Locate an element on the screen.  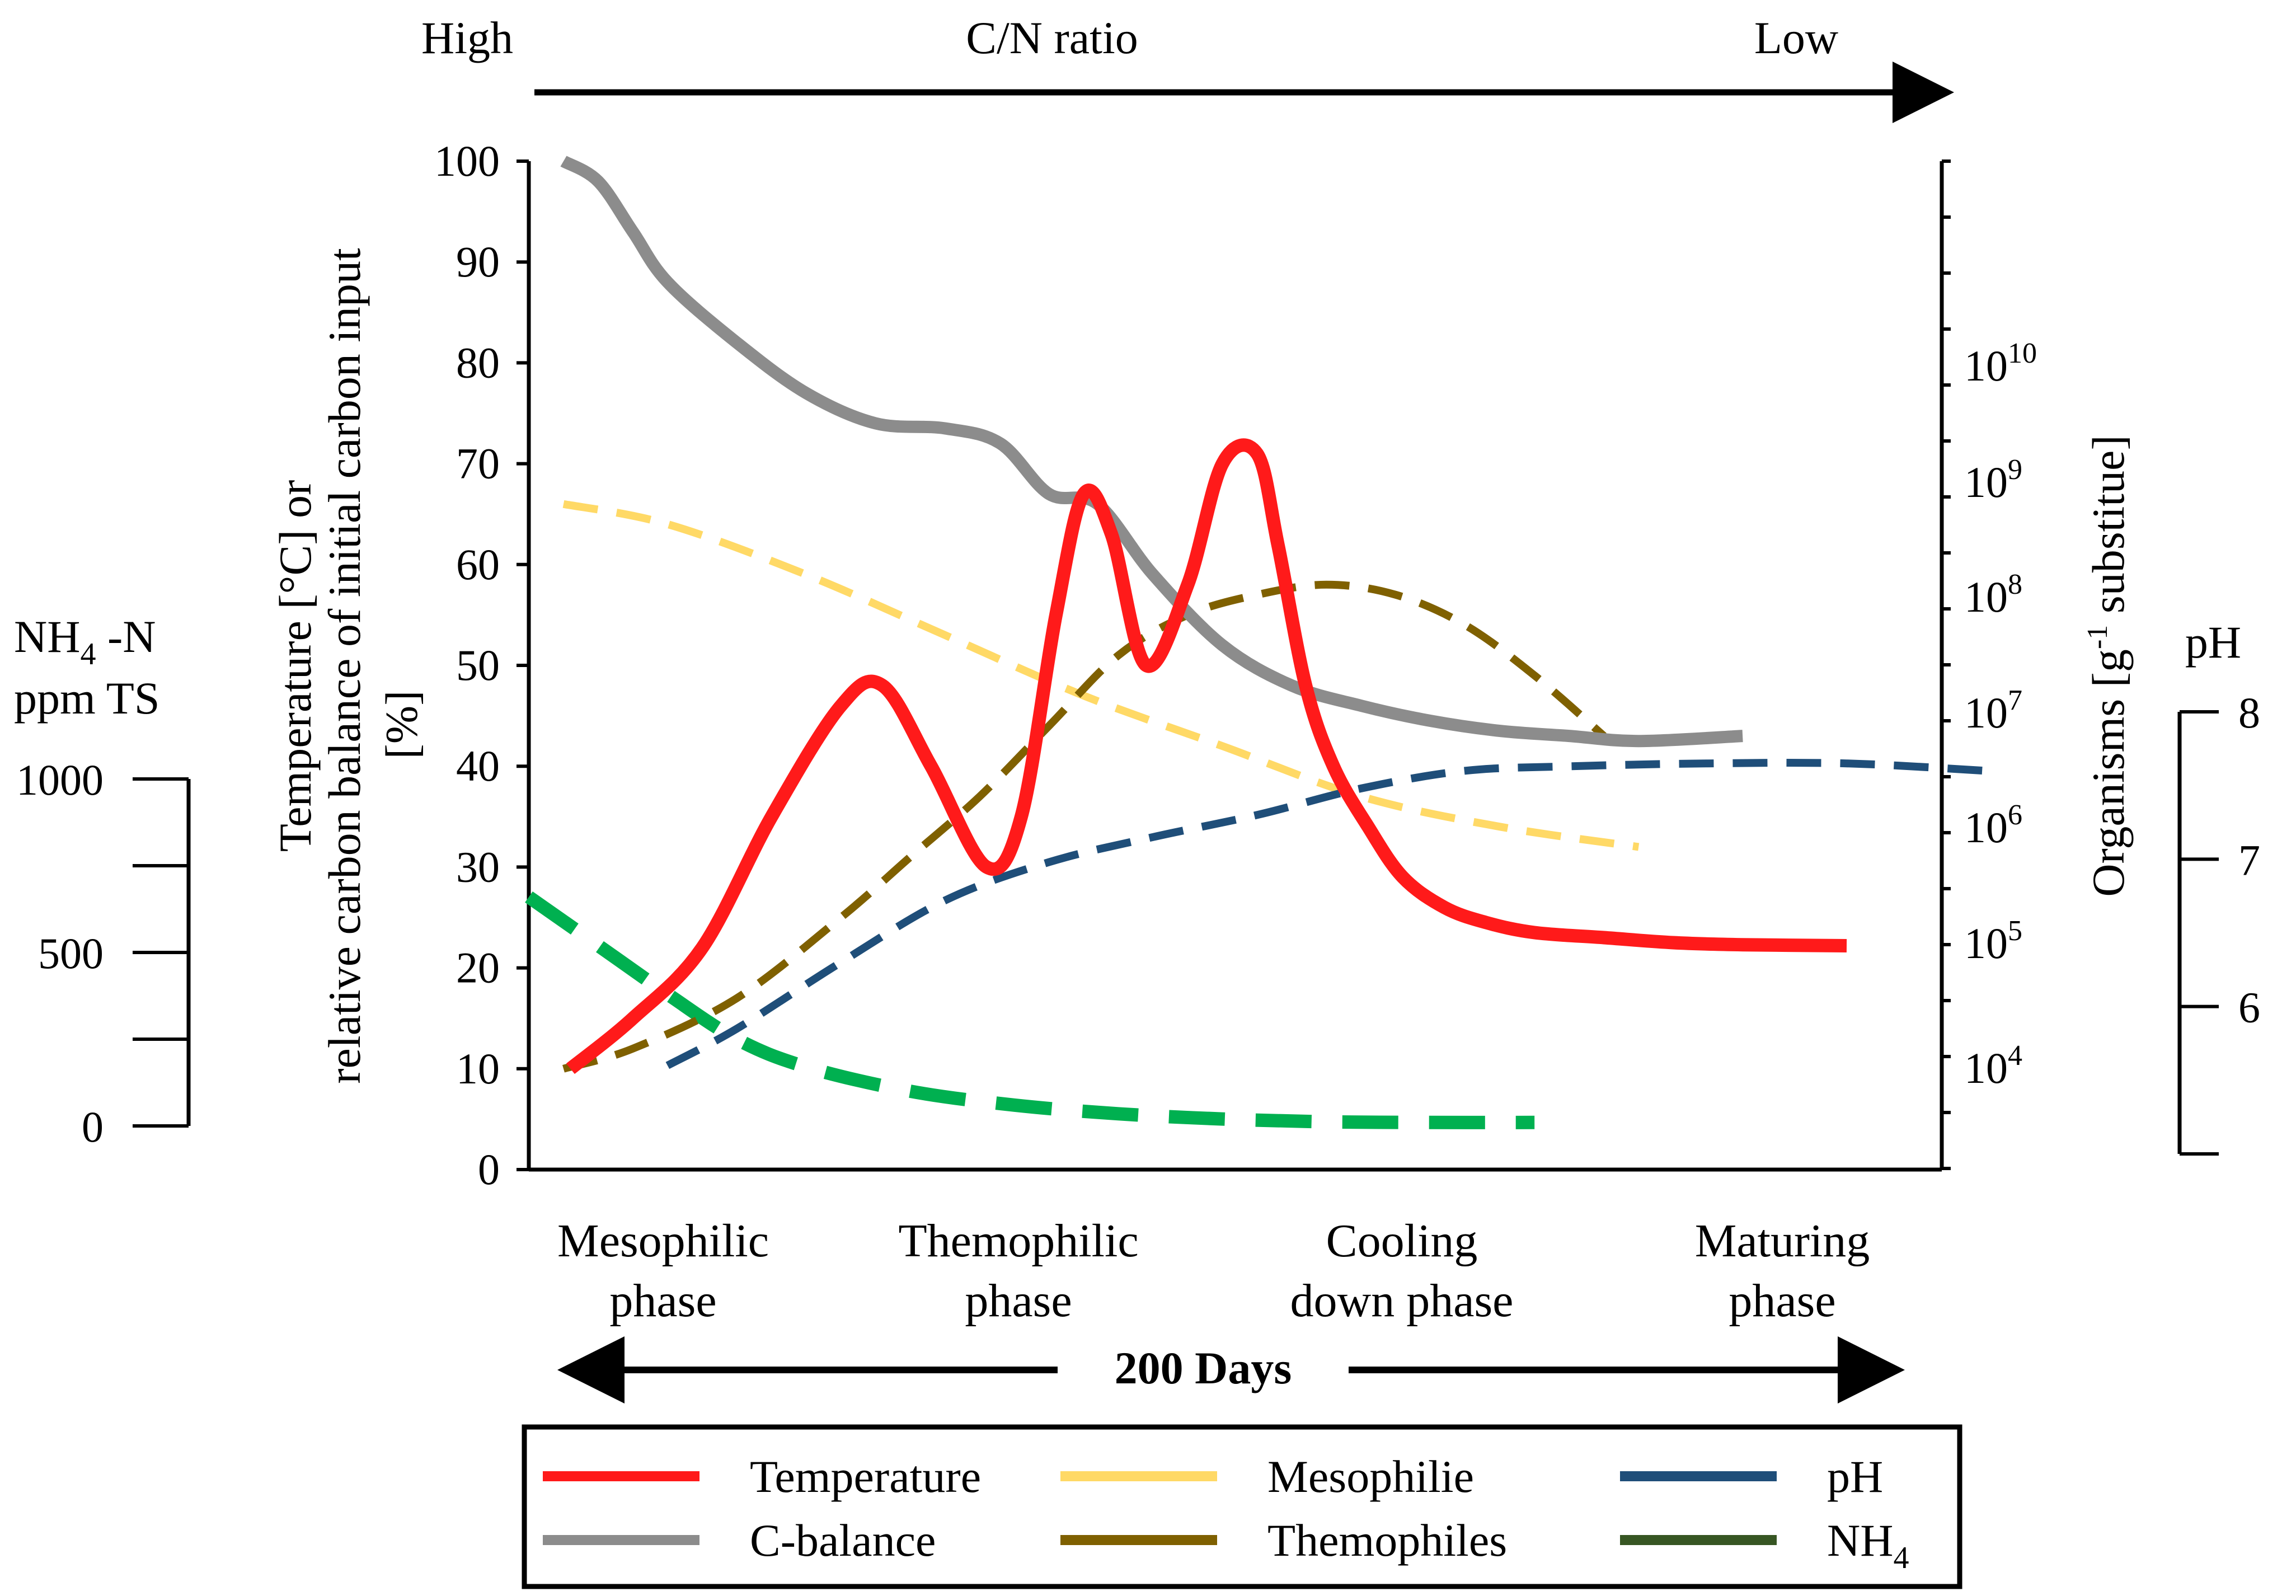
svg-text: Organisms [g-1 substitue] is located at coordinates (2108, 665).